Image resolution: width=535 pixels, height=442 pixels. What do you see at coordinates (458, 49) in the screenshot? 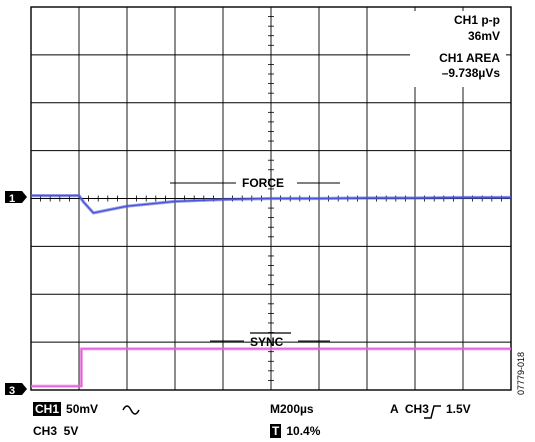
I see `measurement-panel: CH1 p-p 36mV CH1 AREA –9.738µVs` at bounding box center [458, 49].